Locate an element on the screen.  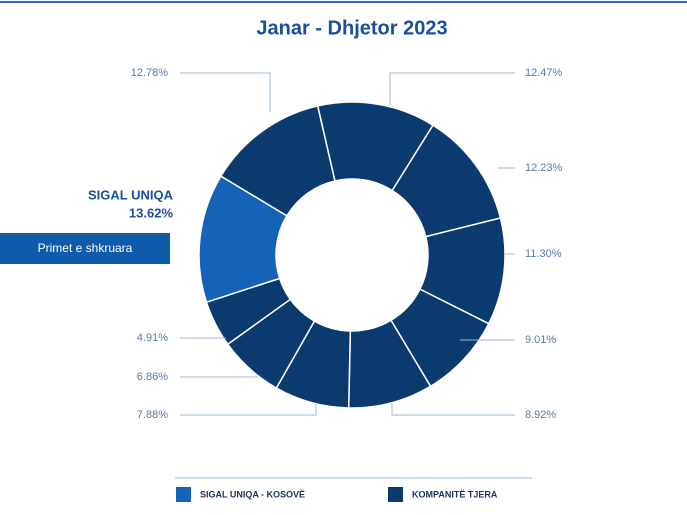
data-label: 9.01% is located at coordinates (540, 340).